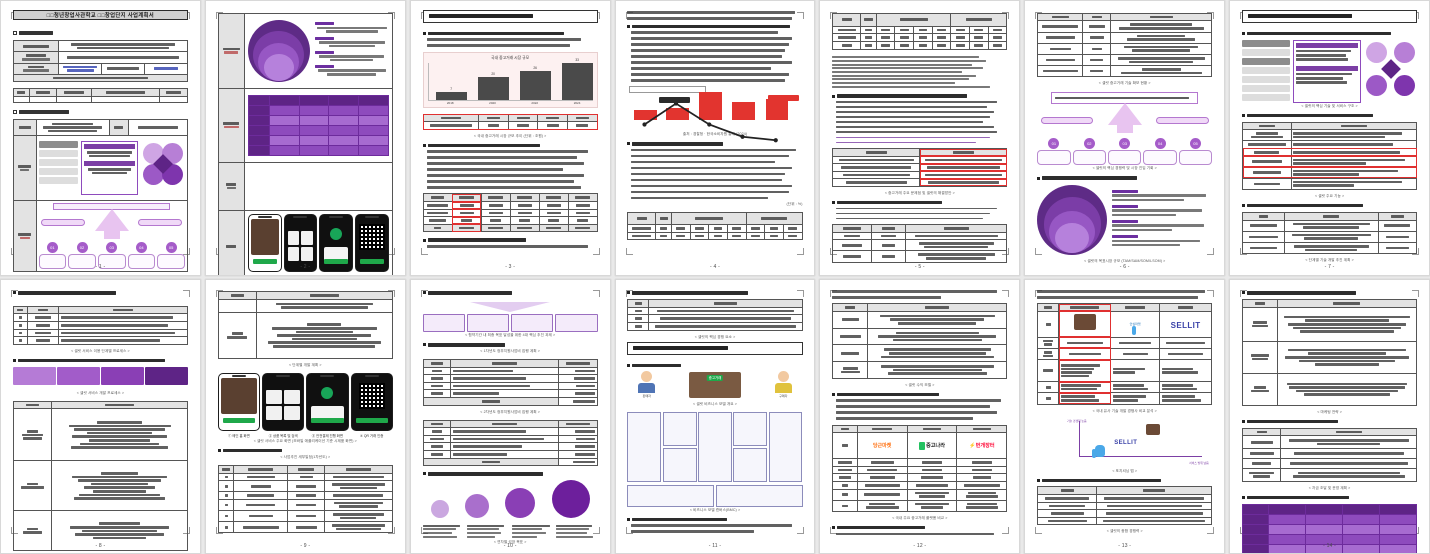 The height and width of the screenshot is (554, 1430). Describe the element at coordinates (283, 436) in the screenshot. I see `phone-caption: ② 상품 목록 및 검색` at that location.